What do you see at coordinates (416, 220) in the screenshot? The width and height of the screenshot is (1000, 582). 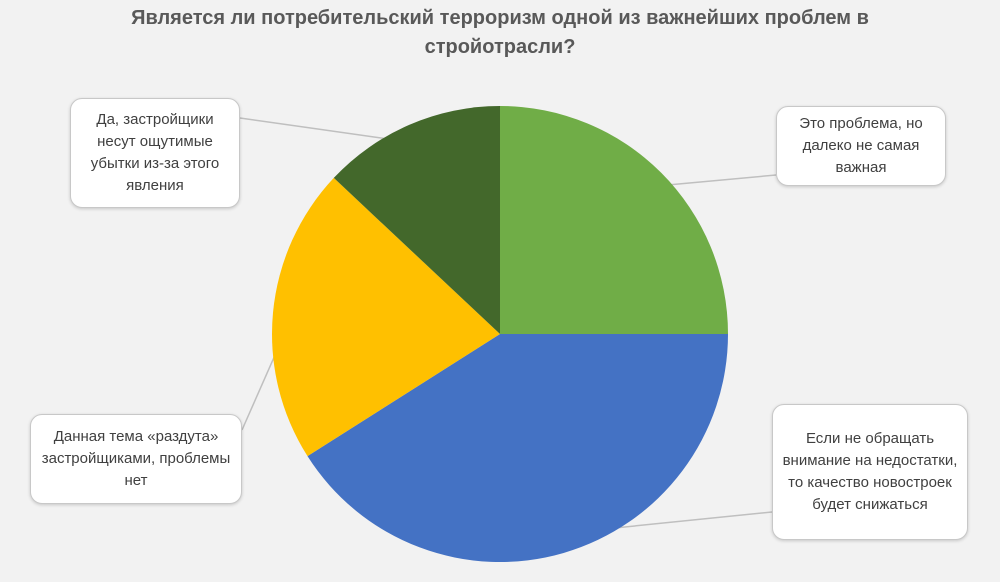 I see `pie-slice-developers-losses` at bounding box center [416, 220].